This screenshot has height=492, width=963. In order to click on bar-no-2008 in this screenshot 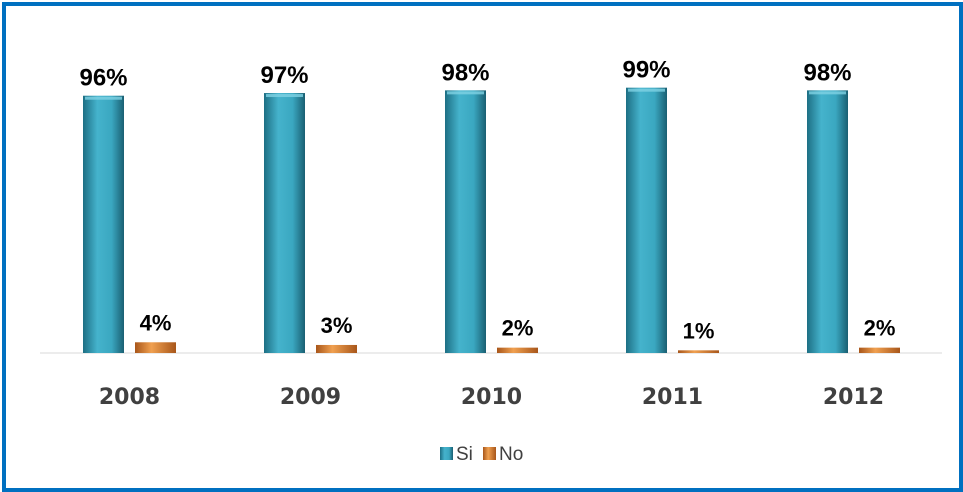, I will do `click(155, 347)`.